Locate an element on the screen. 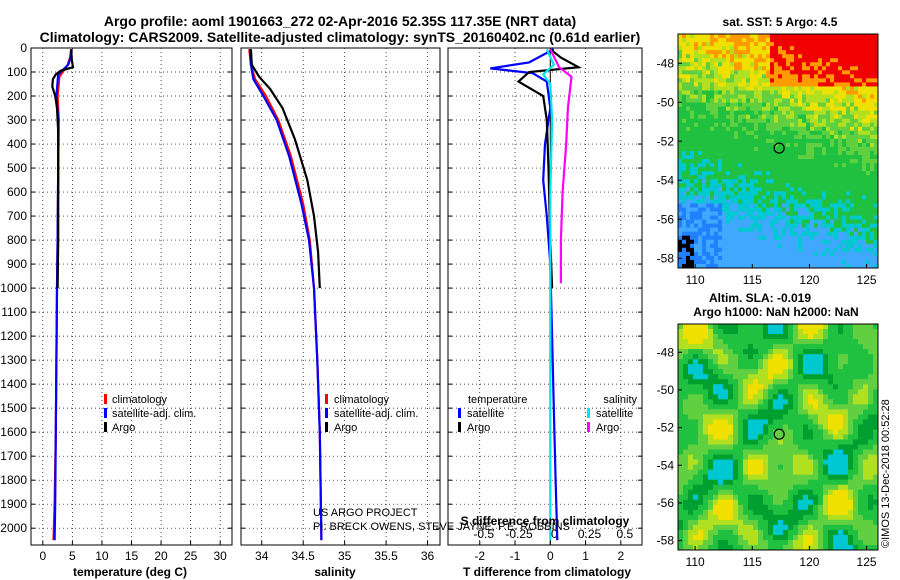 This screenshot has height=580, width=900. temperature-xlabel: temperature (deg C) is located at coordinates (130, 572).